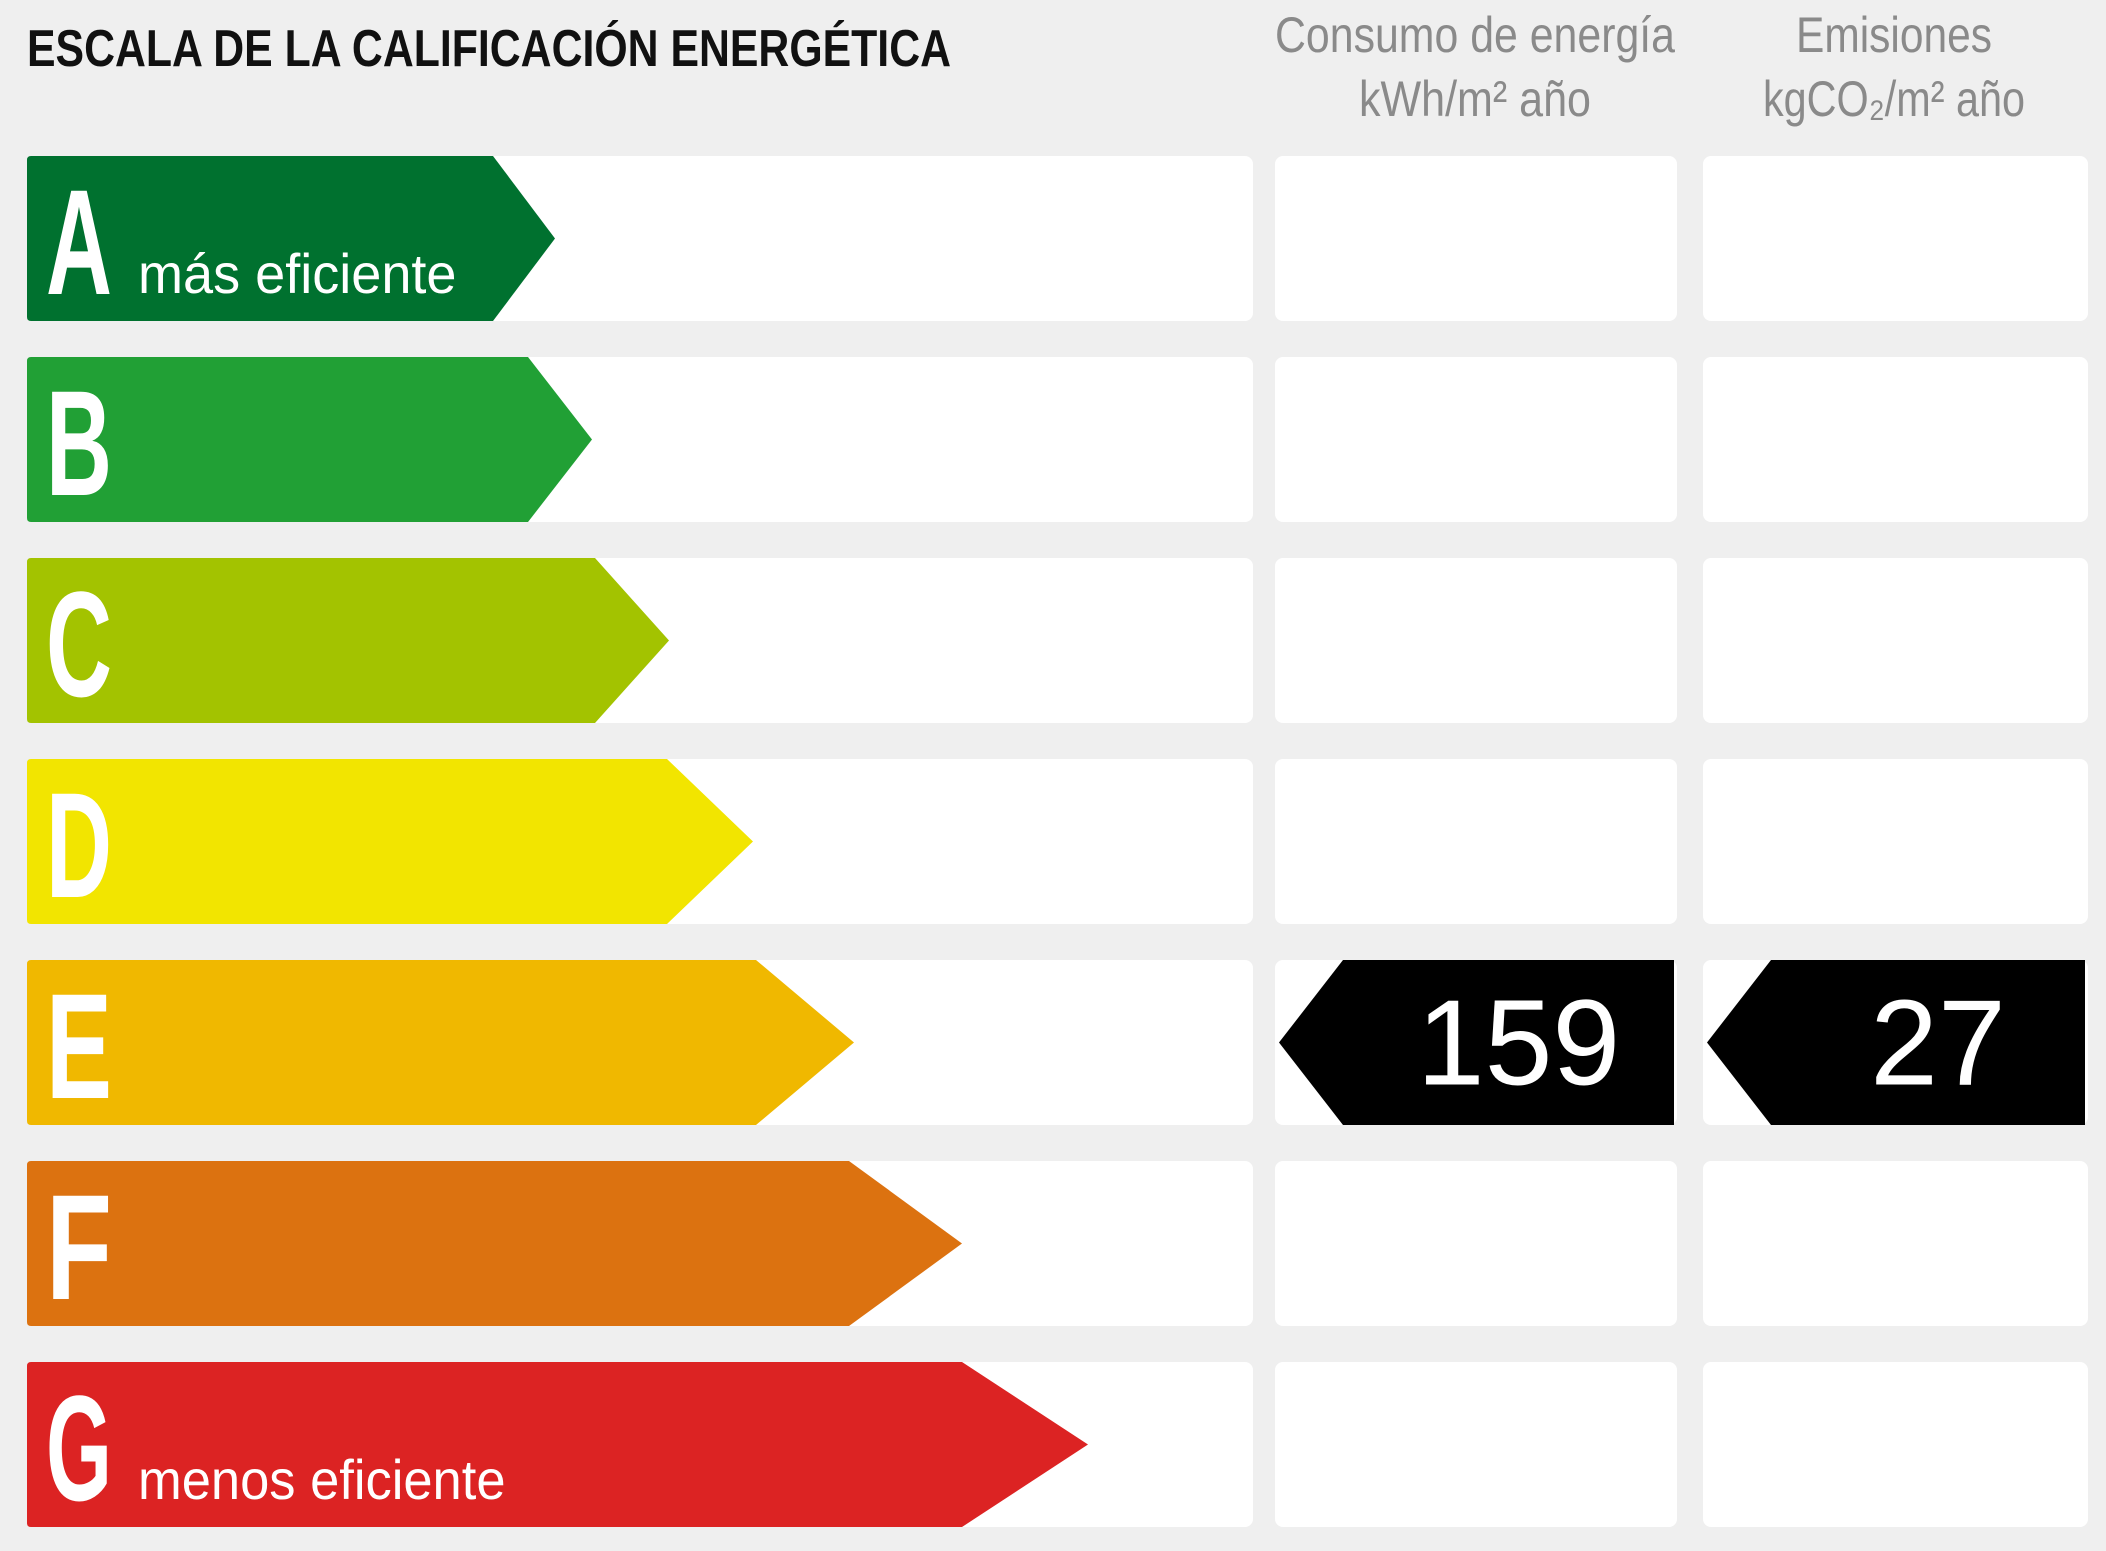 The width and height of the screenshot is (2106, 1551). Describe the element at coordinates (79, 1046) in the screenshot. I see `rating-letter: E` at that location.